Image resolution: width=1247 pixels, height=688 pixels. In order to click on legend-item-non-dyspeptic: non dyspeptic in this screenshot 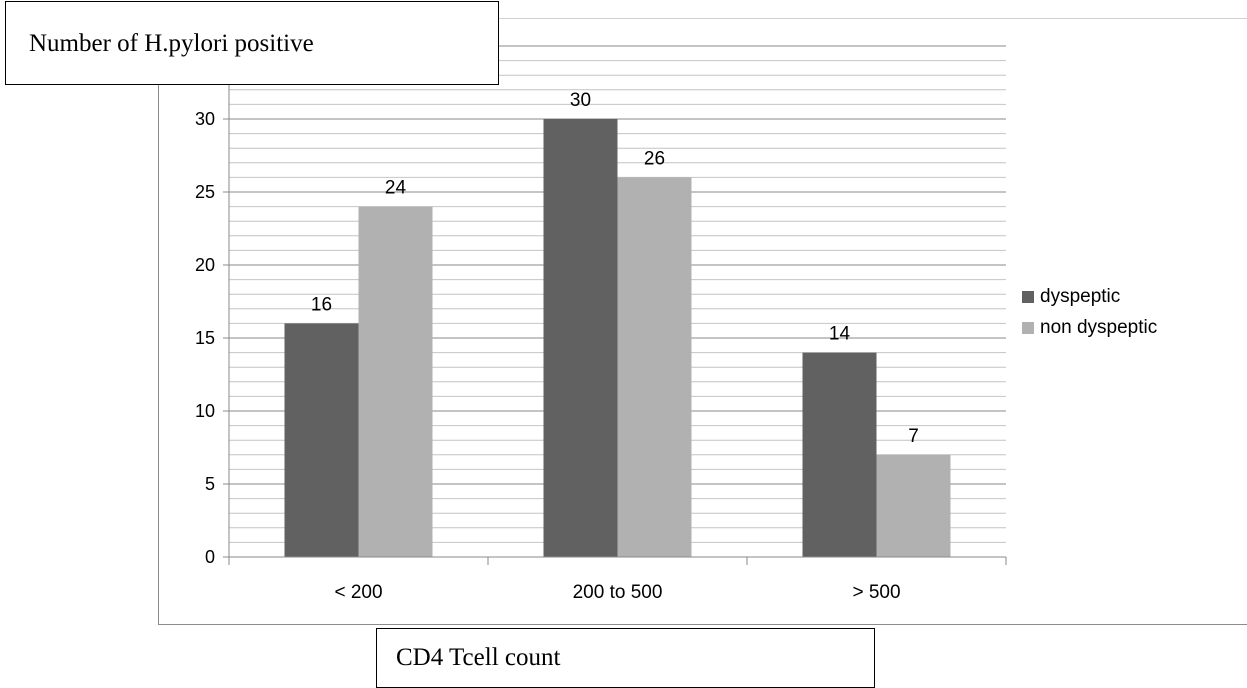, I will do `click(1089, 328)`.